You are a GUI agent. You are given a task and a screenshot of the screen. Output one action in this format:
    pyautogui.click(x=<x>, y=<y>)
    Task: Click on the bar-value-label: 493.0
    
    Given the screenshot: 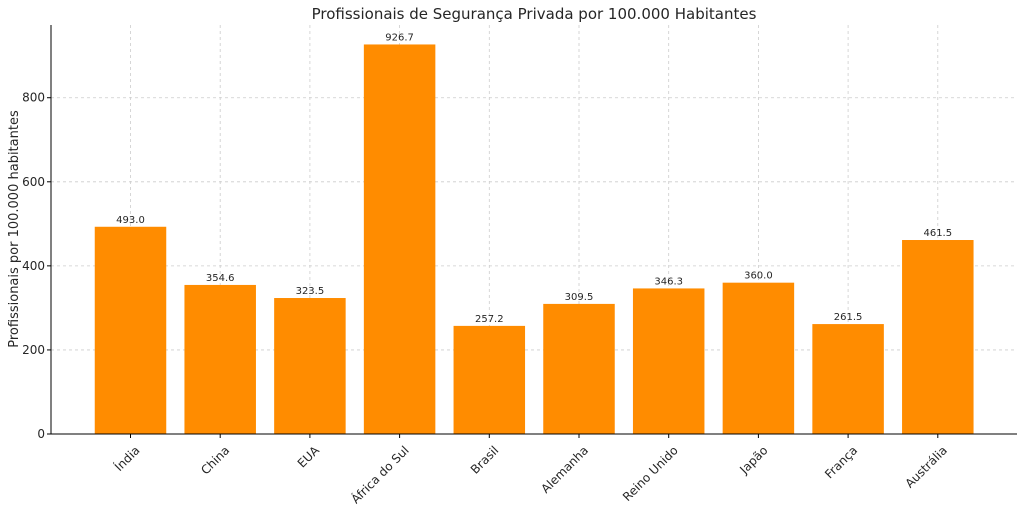 What is the action you would take?
    pyautogui.click(x=130, y=220)
    